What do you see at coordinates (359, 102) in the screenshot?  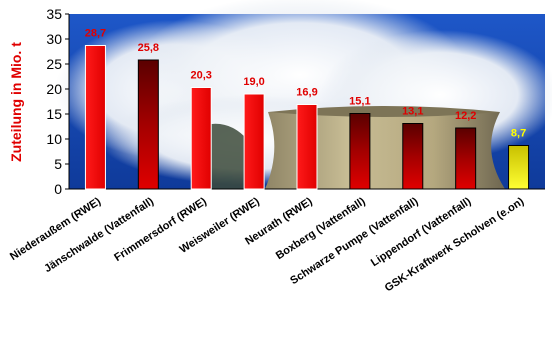 I see `value-label: 15,1` at bounding box center [359, 102].